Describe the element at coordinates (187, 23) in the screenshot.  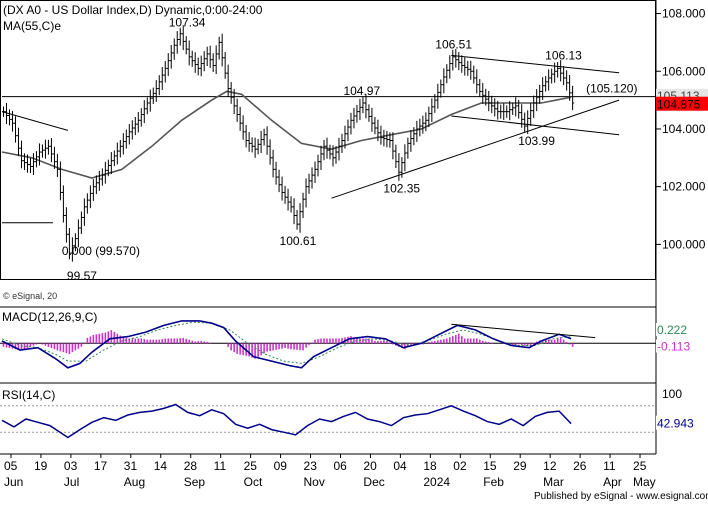
I see `price-annotation: 107.34` at that location.